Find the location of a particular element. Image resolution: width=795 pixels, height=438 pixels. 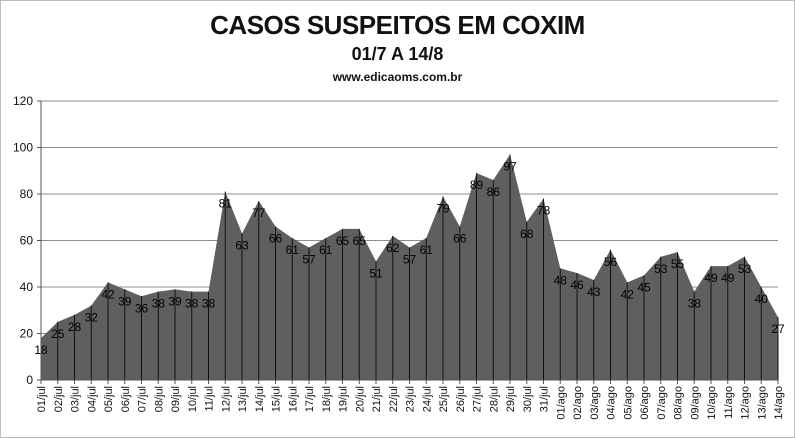

x-tick-label: 23/jul is located at coordinates (411, 399).